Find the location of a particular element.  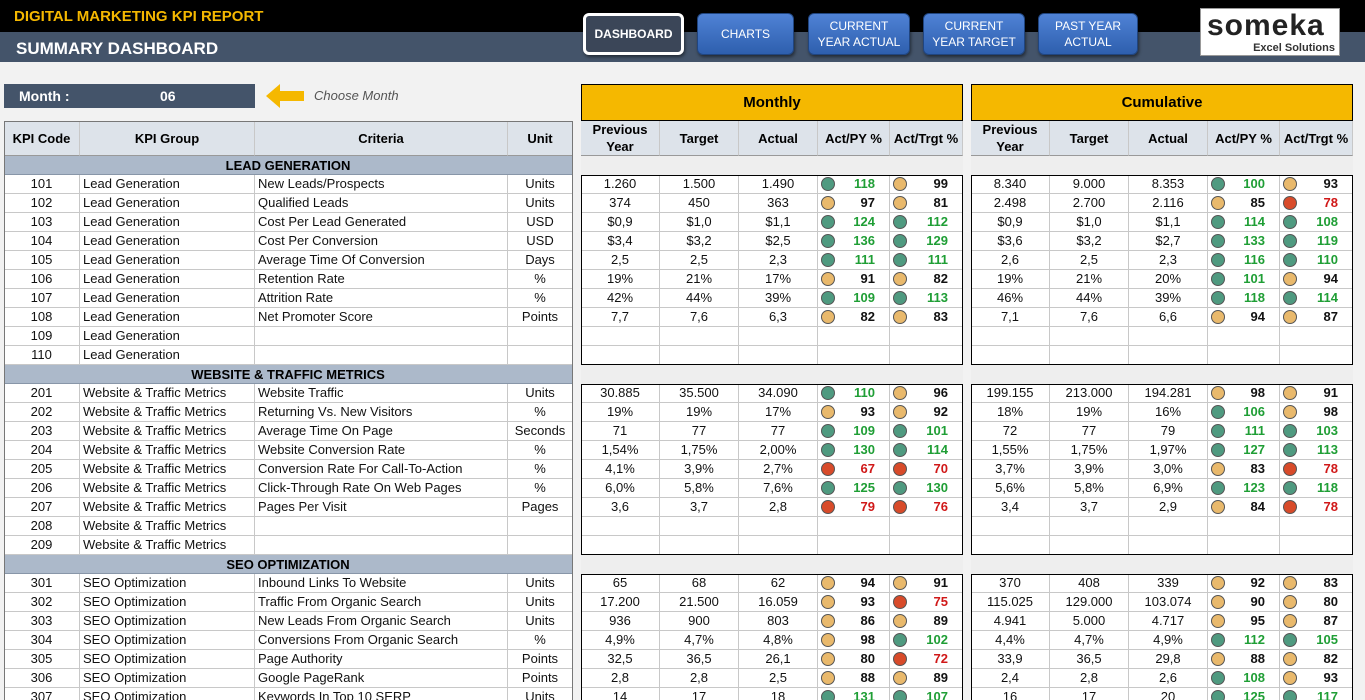

ratio-value: 99 is located at coordinates (940, 183).